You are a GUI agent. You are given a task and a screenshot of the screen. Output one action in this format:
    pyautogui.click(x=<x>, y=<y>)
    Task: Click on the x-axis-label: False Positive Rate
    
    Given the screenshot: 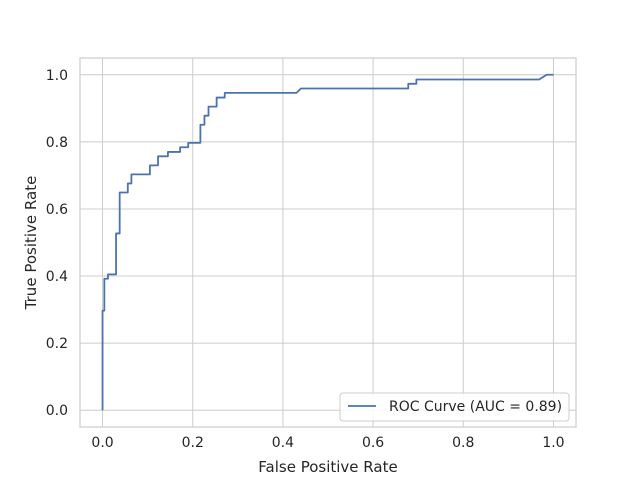 What is the action you would take?
    pyautogui.click(x=327, y=467)
    